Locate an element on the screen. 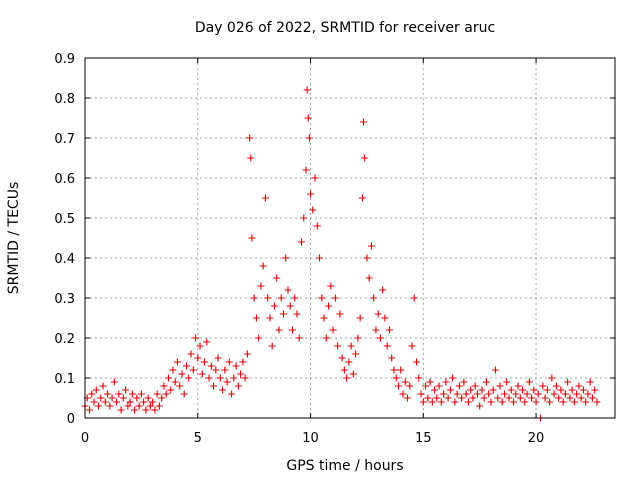  x-tick-label: 5 is located at coordinates (198, 438).